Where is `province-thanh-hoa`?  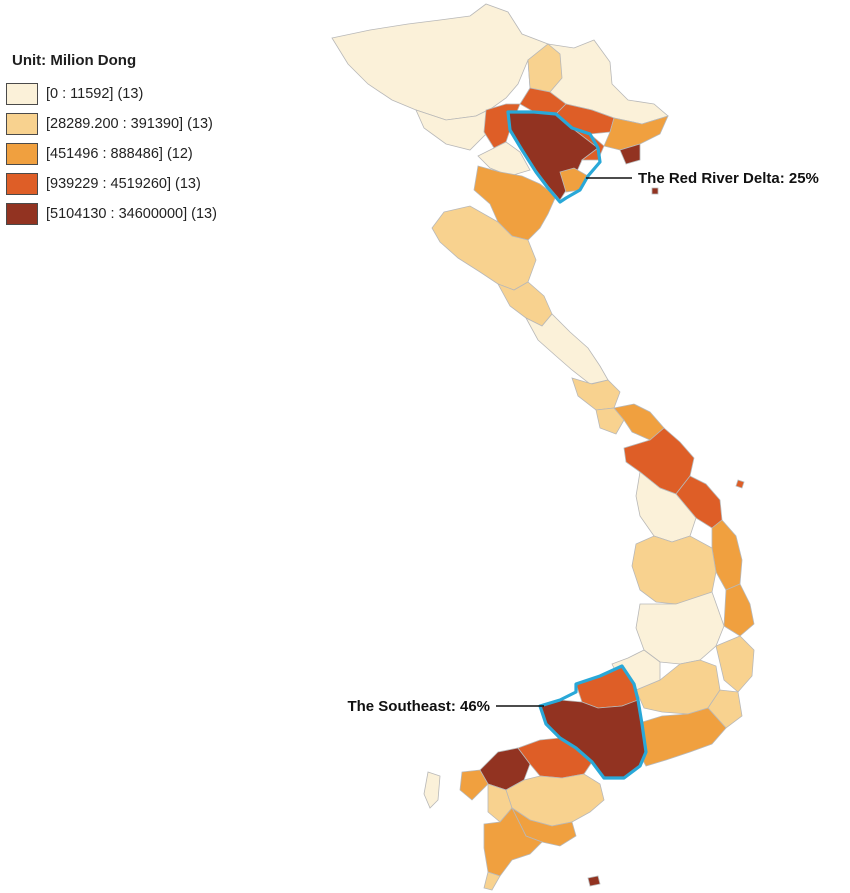
province-thanh-hoa is located at coordinates (515, 203).